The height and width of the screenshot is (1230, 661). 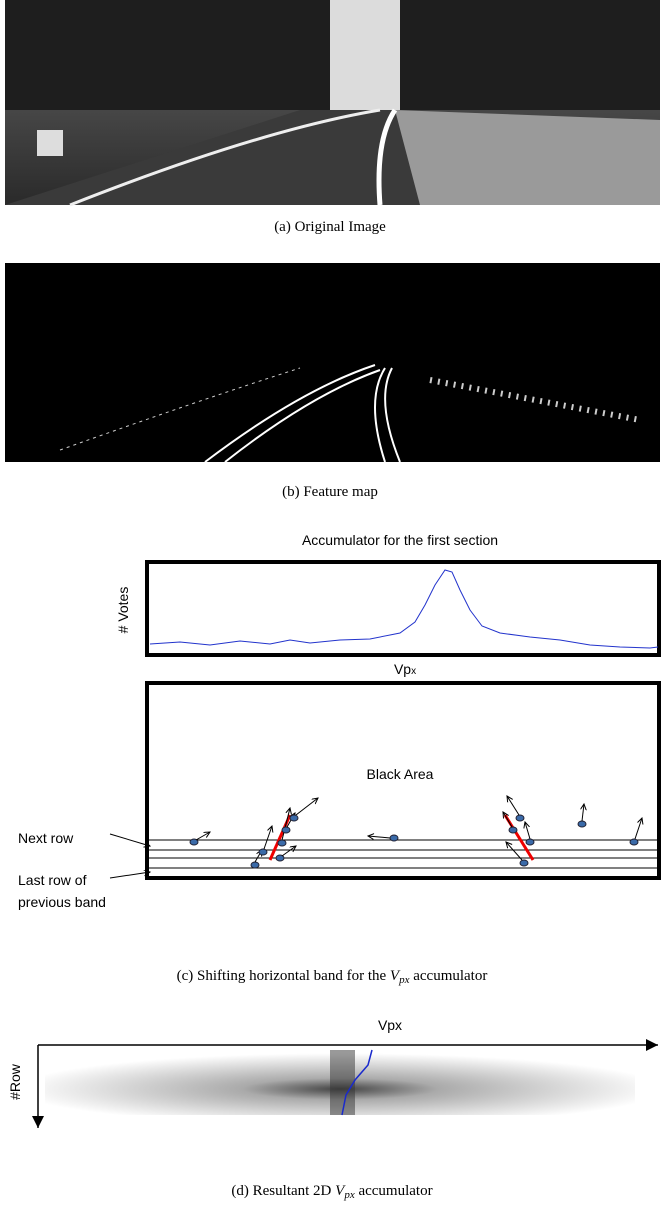 I want to click on band-box, so click(x=403, y=780).